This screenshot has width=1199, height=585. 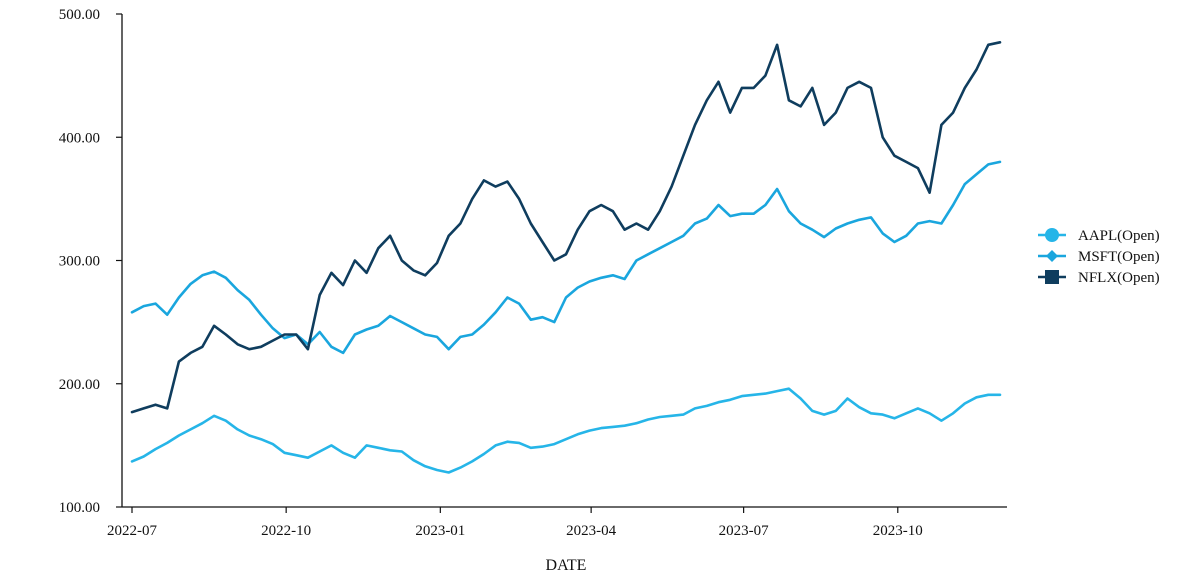 I want to click on x-axis-title: DATE, so click(x=566, y=565).